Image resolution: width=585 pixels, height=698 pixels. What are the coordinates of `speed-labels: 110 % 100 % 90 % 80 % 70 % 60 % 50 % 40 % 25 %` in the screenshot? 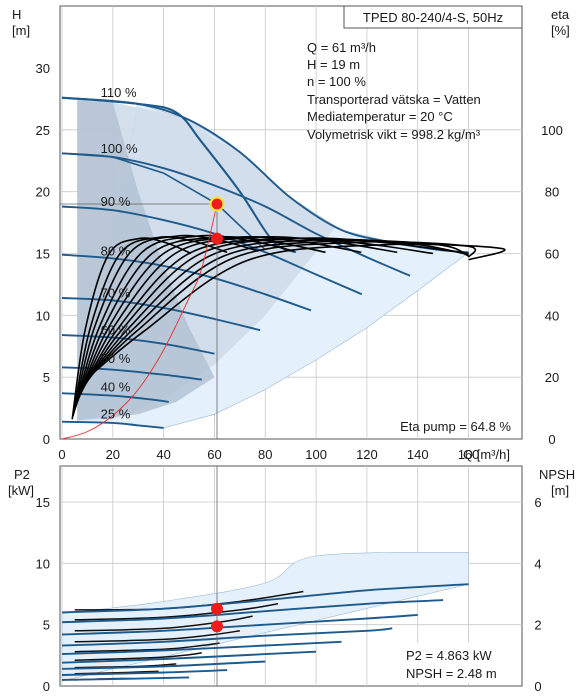 It's located at (119, 253).